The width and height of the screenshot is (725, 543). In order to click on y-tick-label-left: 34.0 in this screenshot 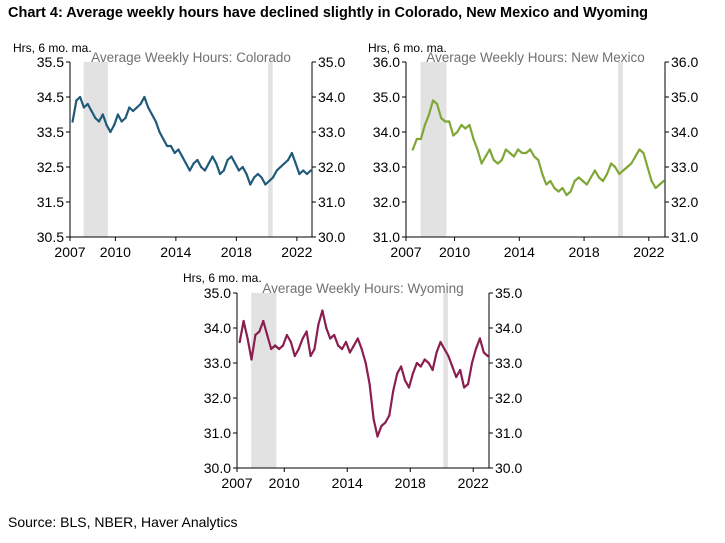, I will do `click(217, 328)`.